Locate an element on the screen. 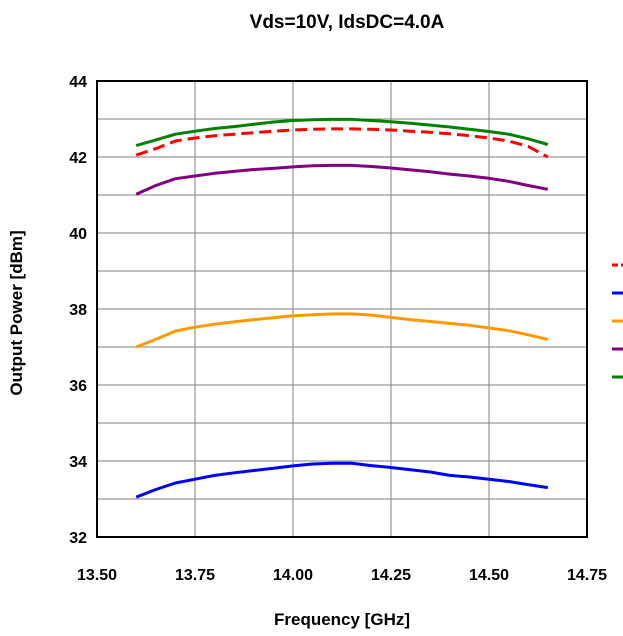 The width and height of the screenshot is (623, 636). y-tick-label: 44 is located at coordinates (78, 82).